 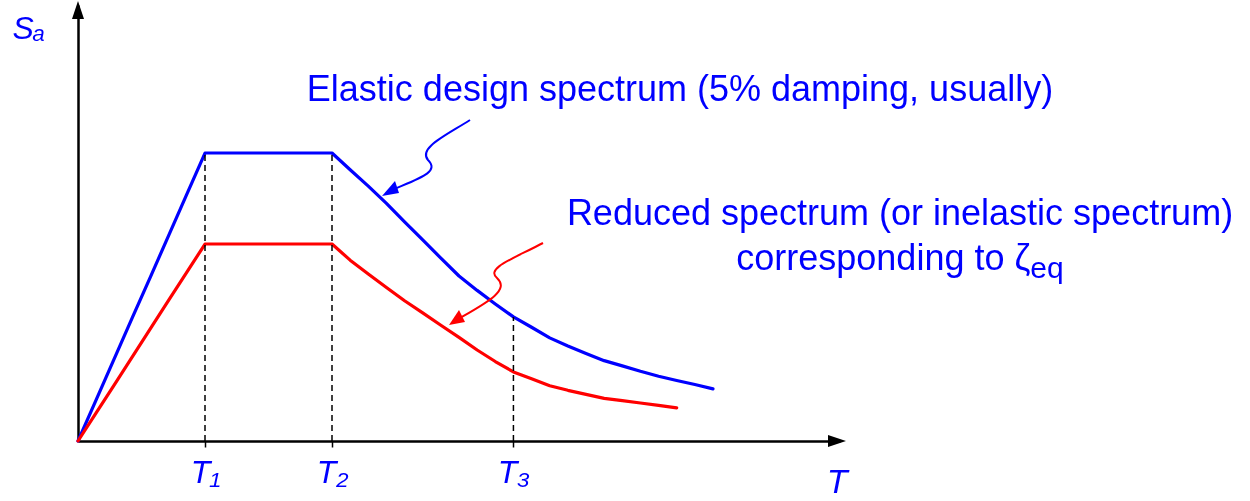 I want to click on x-tick-label: T₃, so click(x=514, y=471).